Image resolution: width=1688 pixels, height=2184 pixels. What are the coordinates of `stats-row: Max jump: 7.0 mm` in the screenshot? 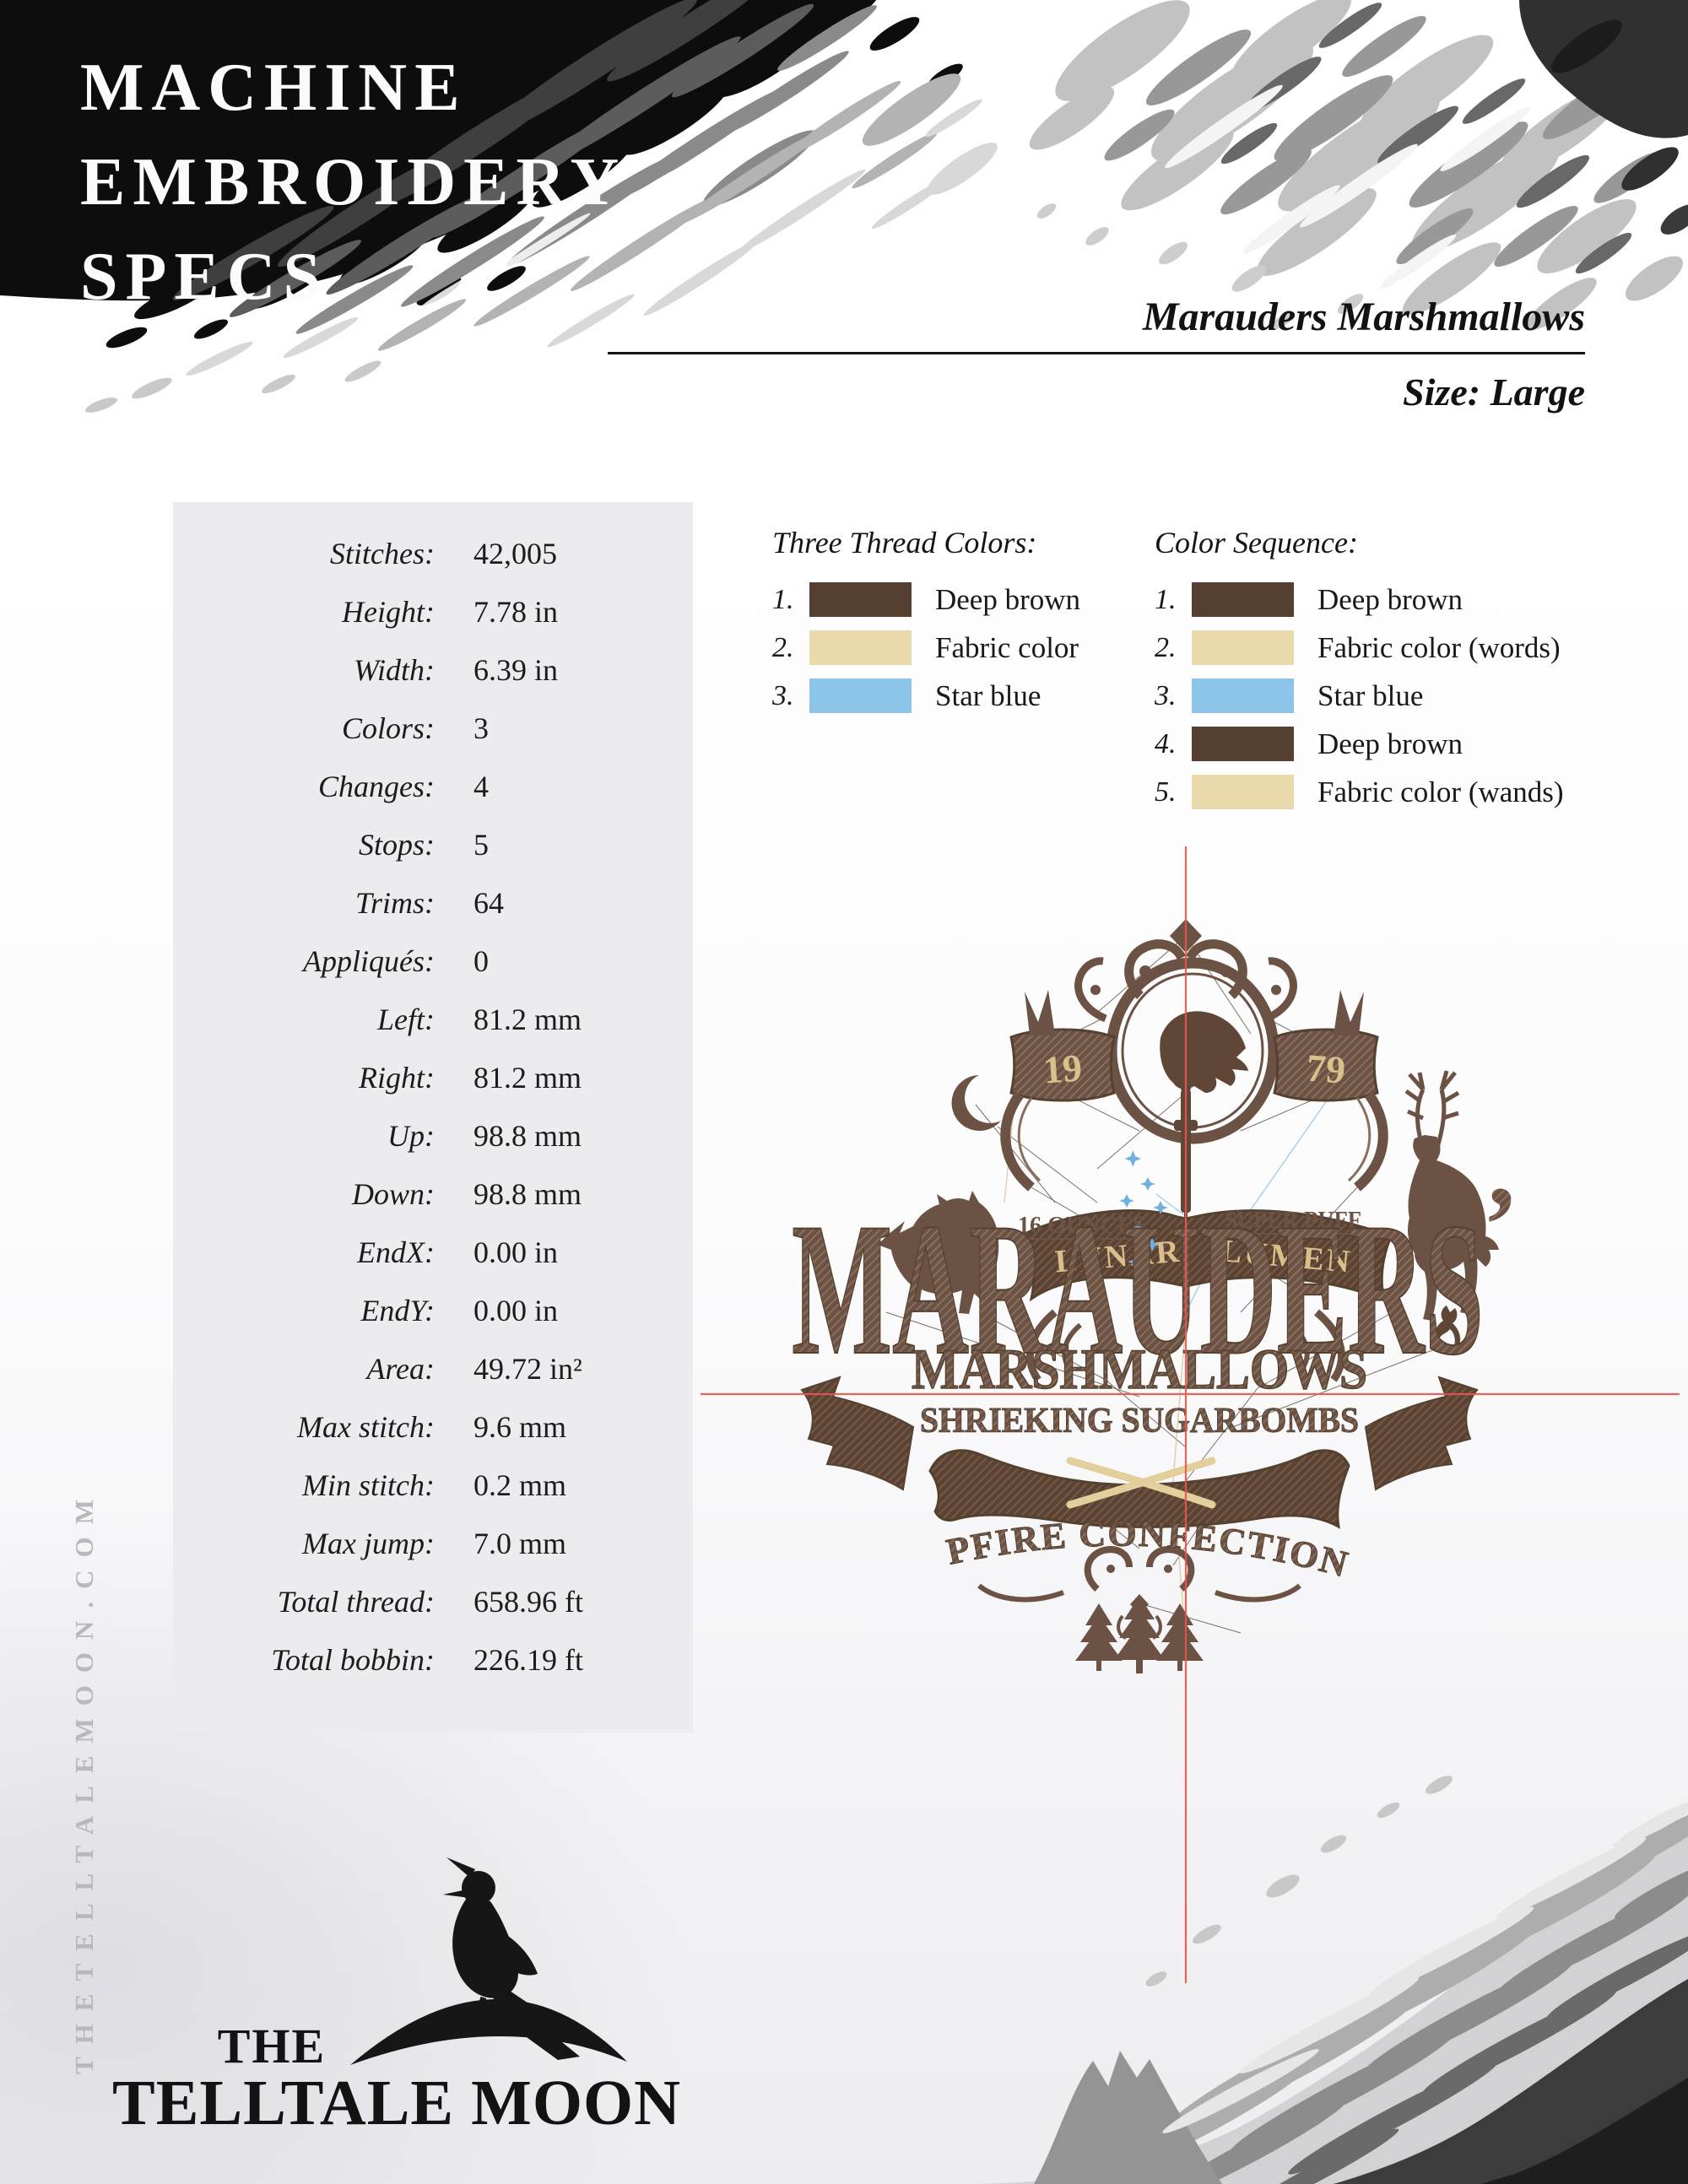 It's located at (433, 1555).